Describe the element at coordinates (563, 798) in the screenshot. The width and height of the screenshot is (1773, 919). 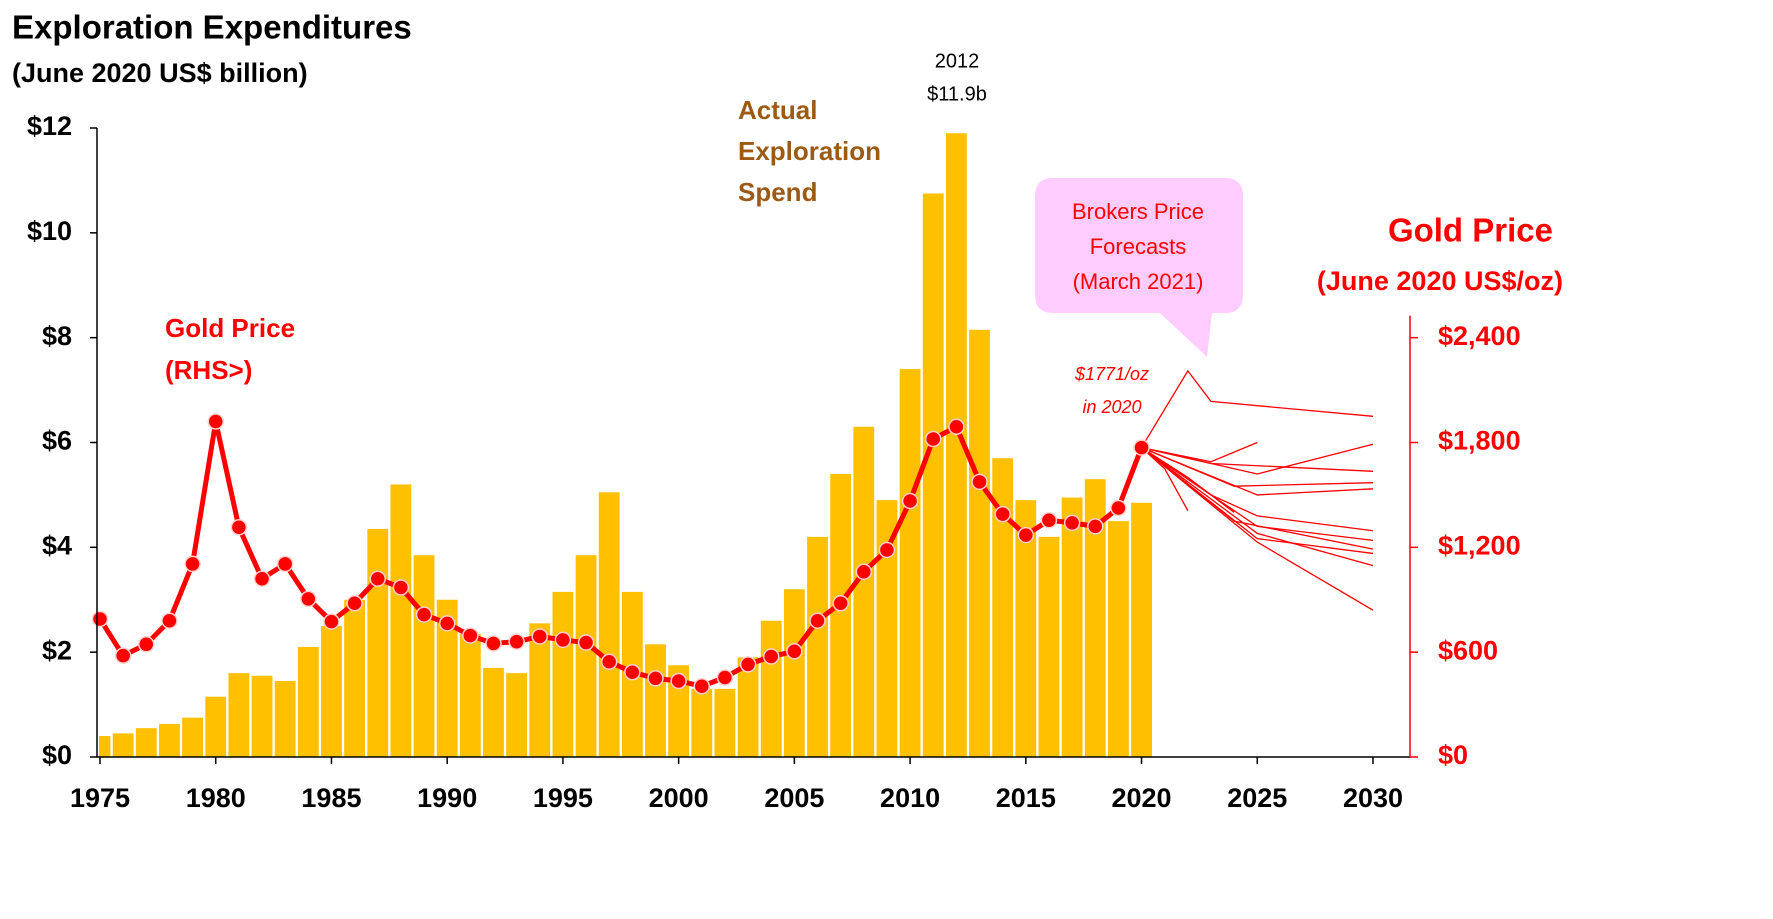
I see `x-tick-label: 1995` at that location.